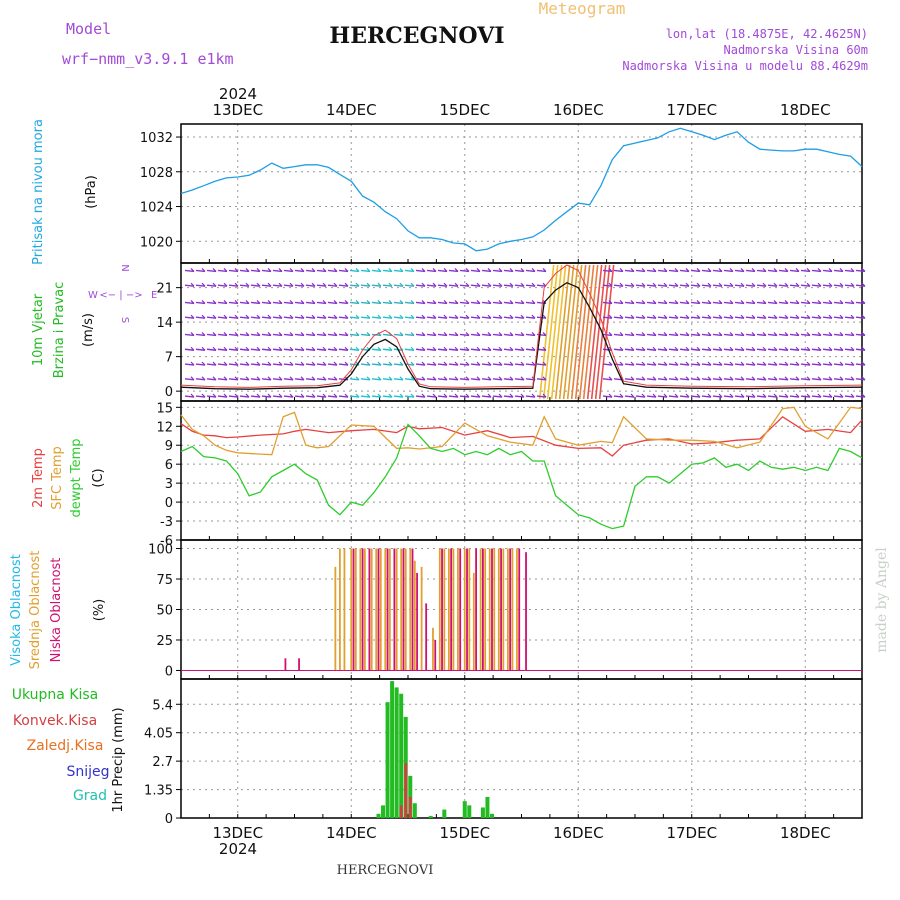 Image resolution: width=900 pixels, height=900 pixels. Describe the element at coordinates (169, 819) in the screenshot. I see `precip-ytick-label: 0` at that location.